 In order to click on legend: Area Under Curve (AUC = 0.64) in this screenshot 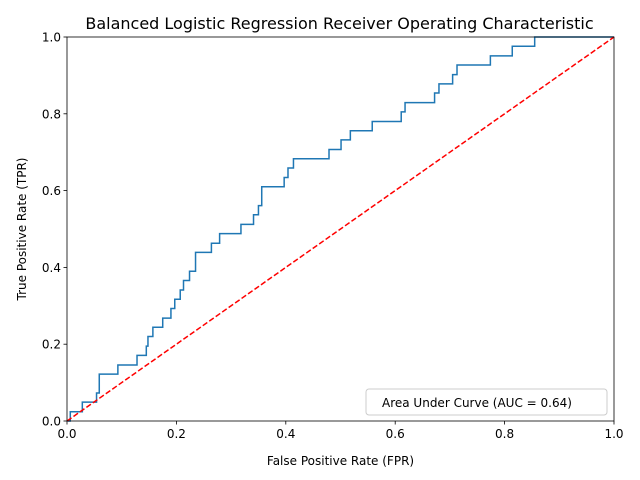, I will do `click(486, 402)`.